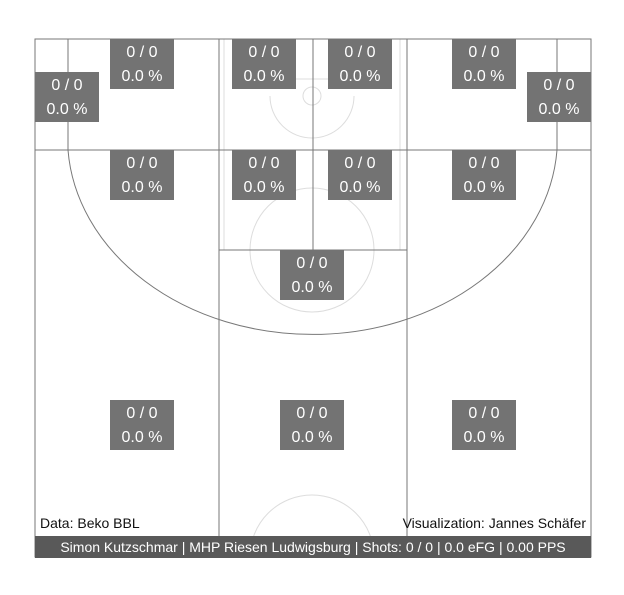 The image size is (624, 595). I want to click on zone-three-left: 0 / 0 0.0 %, so click(142, 425).